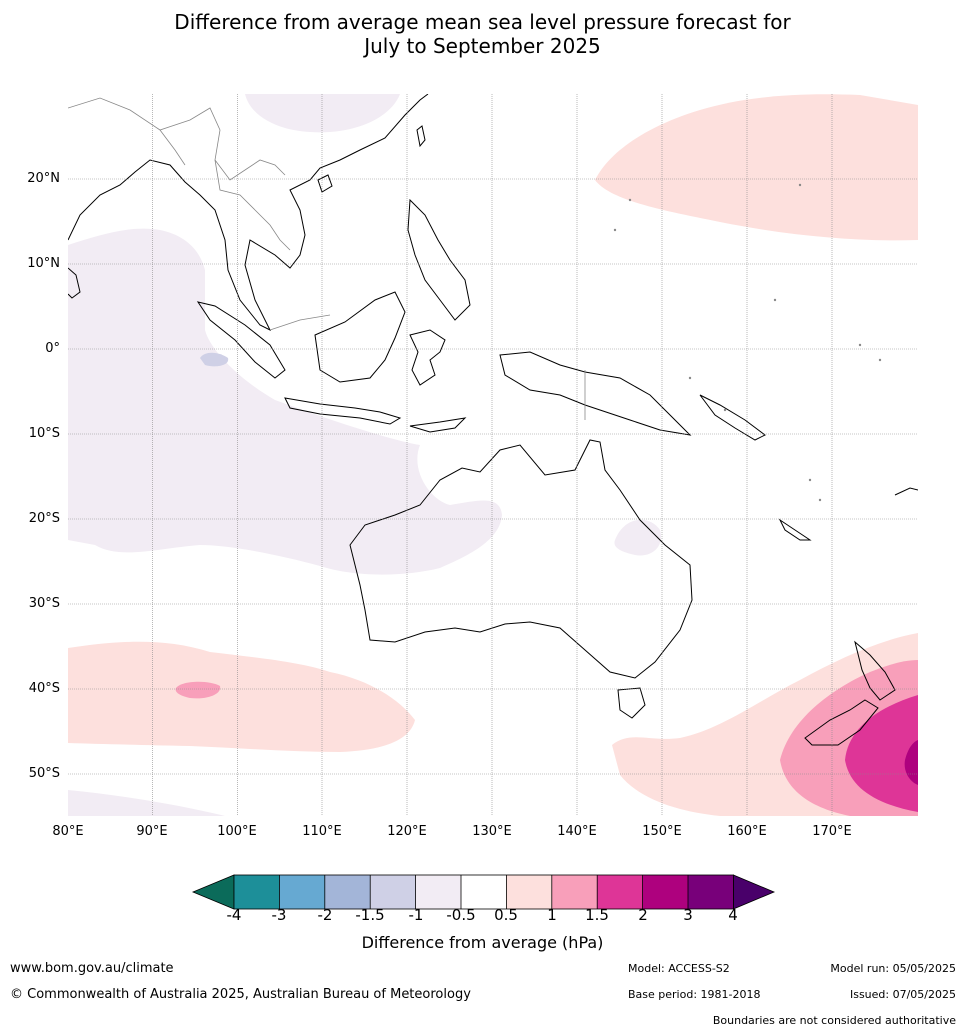 The image size is (965, 1035). What do you see at coordinates (552, 915) in the screenshot?
I see `colorbar-tick: 1` at bounding box center [552, 915].